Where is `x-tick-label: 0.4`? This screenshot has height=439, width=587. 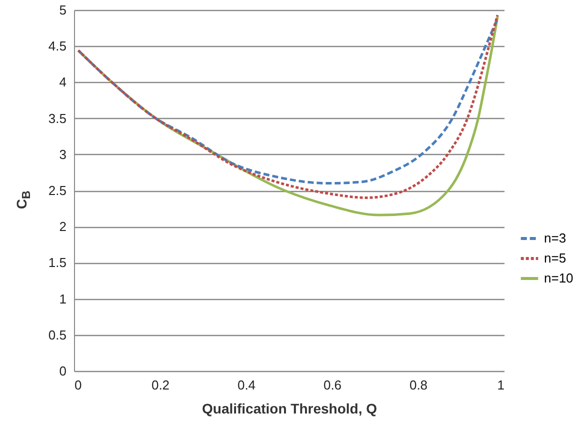
x-tick-label: 0.4 is located at coordinates (246, 385).